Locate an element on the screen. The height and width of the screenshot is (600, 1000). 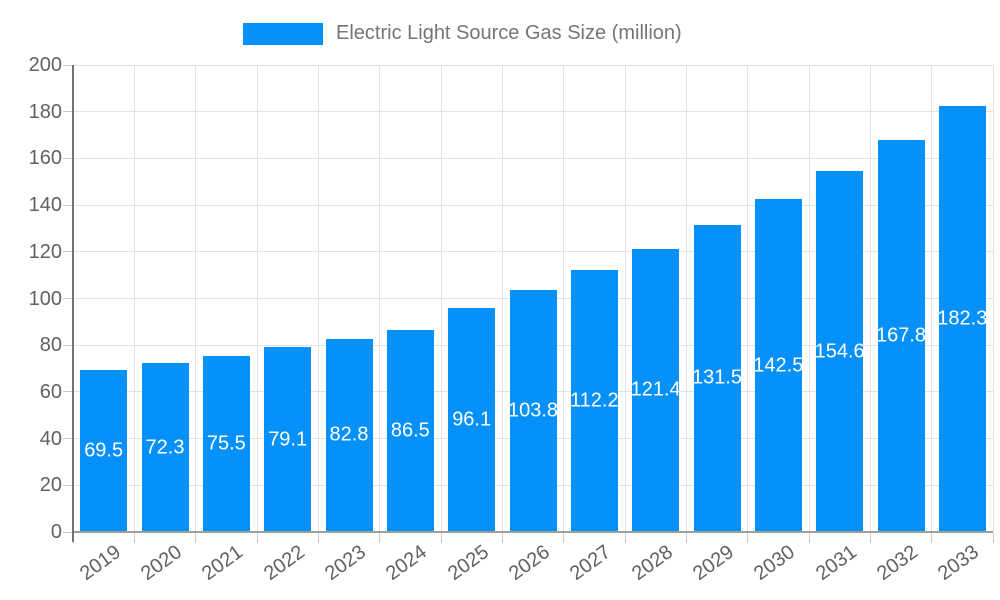
bar-value-label: 86.5 is located at coordinates (410, 430).